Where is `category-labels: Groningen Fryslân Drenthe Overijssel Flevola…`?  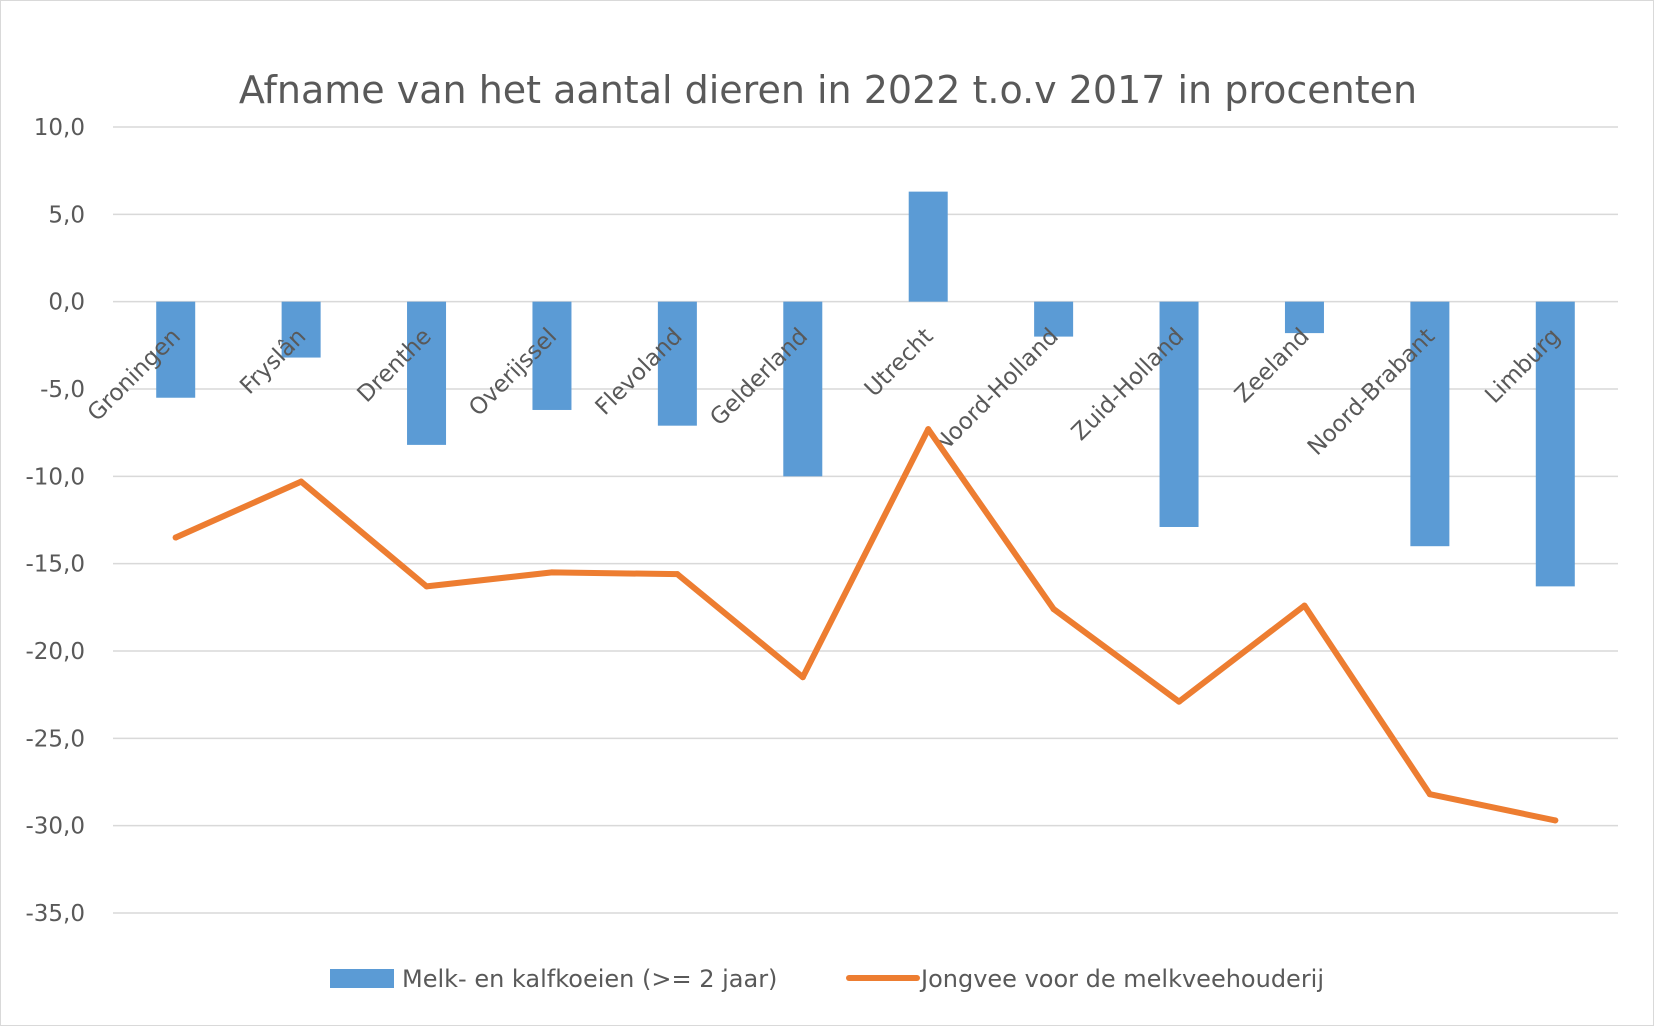 category-labels: Groningen Fryslân Drenthe Overijssel Flevola… is located at coordinates (824, 392).